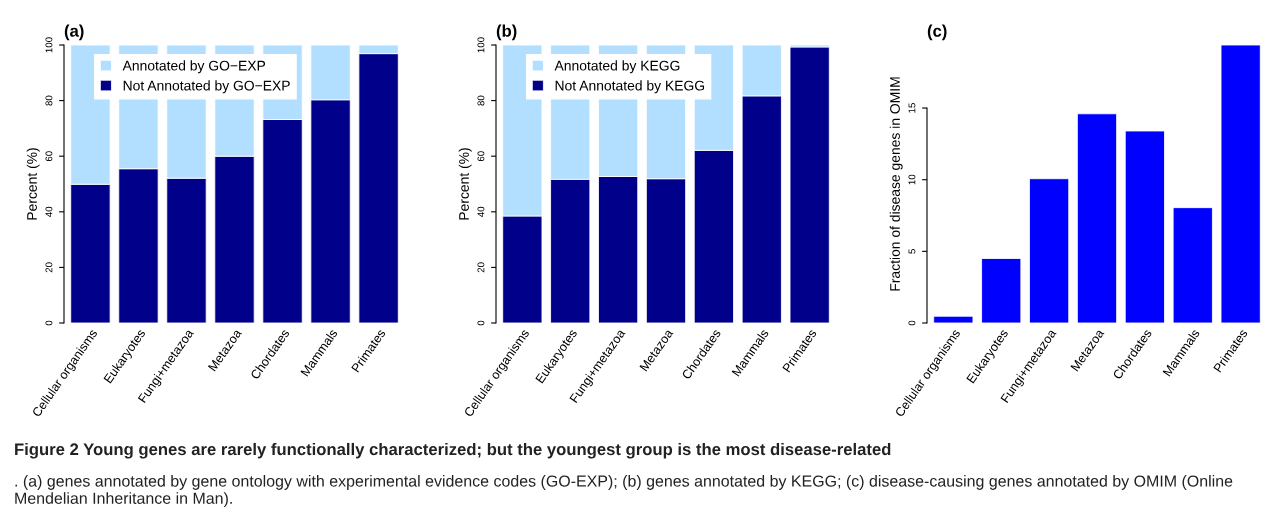  I want to click on legend-label: Not Annotated by KEGG, so click(630, 87).